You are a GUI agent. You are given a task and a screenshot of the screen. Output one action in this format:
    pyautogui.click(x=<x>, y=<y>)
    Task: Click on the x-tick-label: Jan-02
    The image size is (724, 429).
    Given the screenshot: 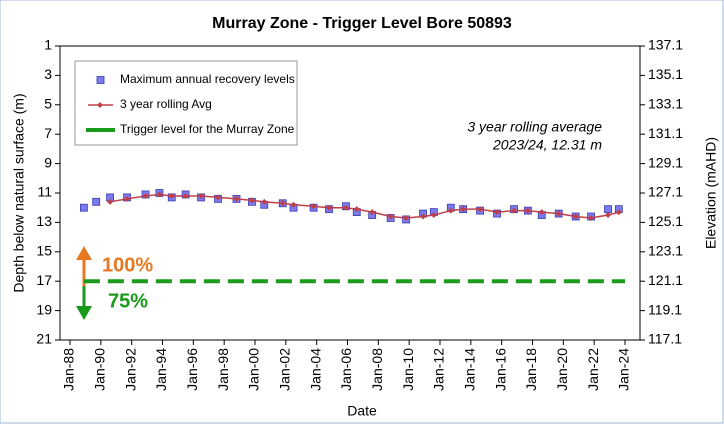 What is the action you would take?
    pyautogui.click(x=285, y=369)
    